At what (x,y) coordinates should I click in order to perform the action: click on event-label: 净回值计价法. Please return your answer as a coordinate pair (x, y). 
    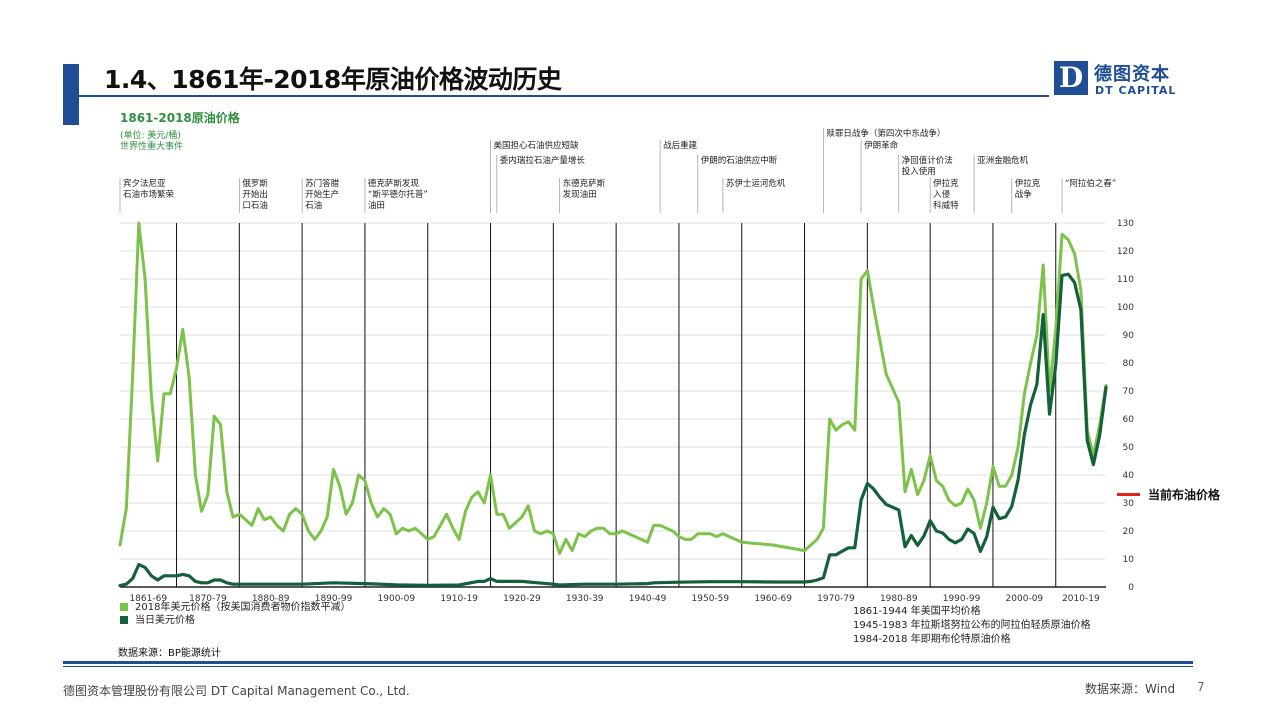
    Looking at the image, I should click on (927, 160).